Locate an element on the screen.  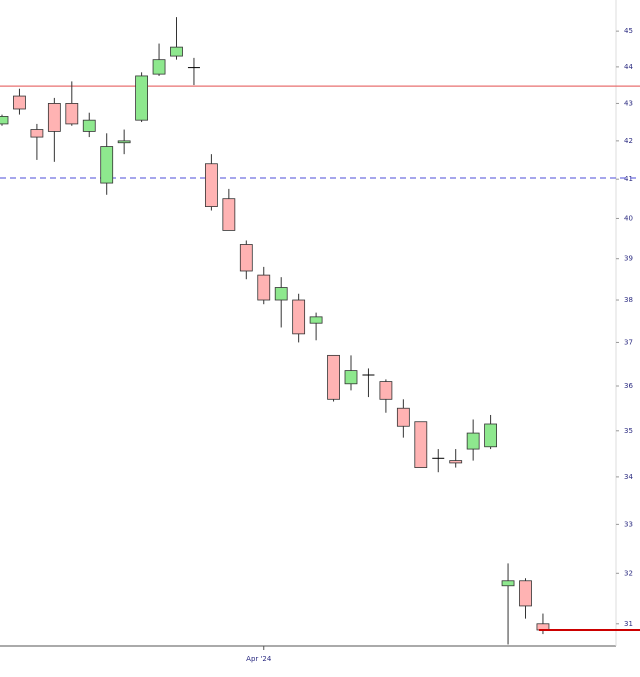
y-tick-label: 31 is located at coordinates (628, 624).